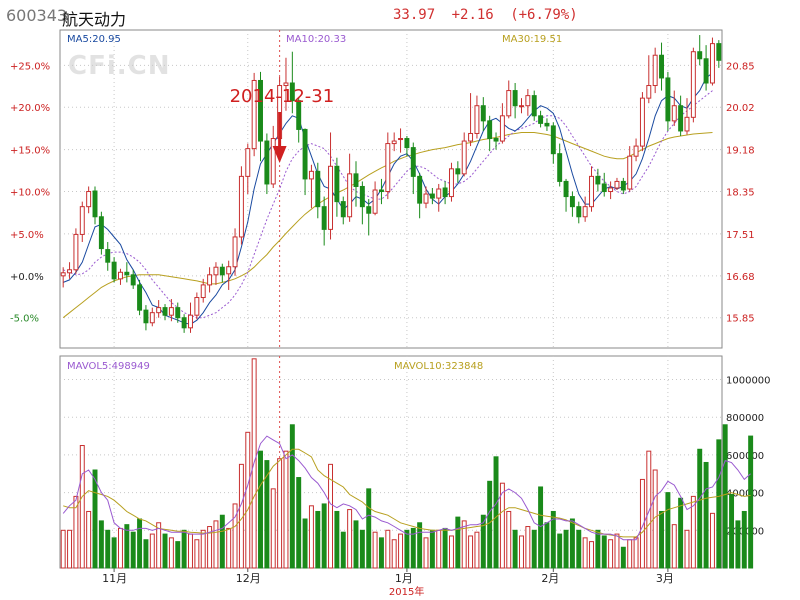  I want to click on price-left-tick-label: +15.0%, so click(30, 151).